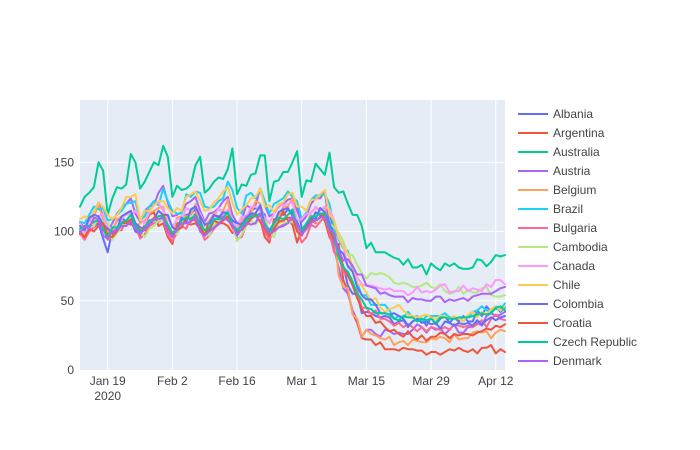 The image size is (700, 450). I want to click on legend-label: Cambodia, so click(580, 247).